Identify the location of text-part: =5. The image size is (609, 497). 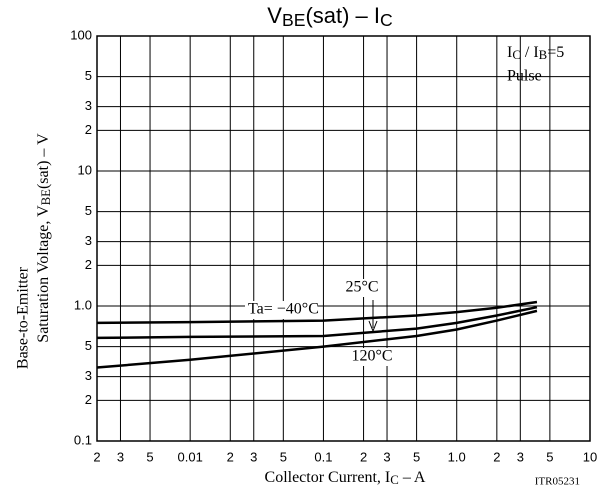
(555, 52).